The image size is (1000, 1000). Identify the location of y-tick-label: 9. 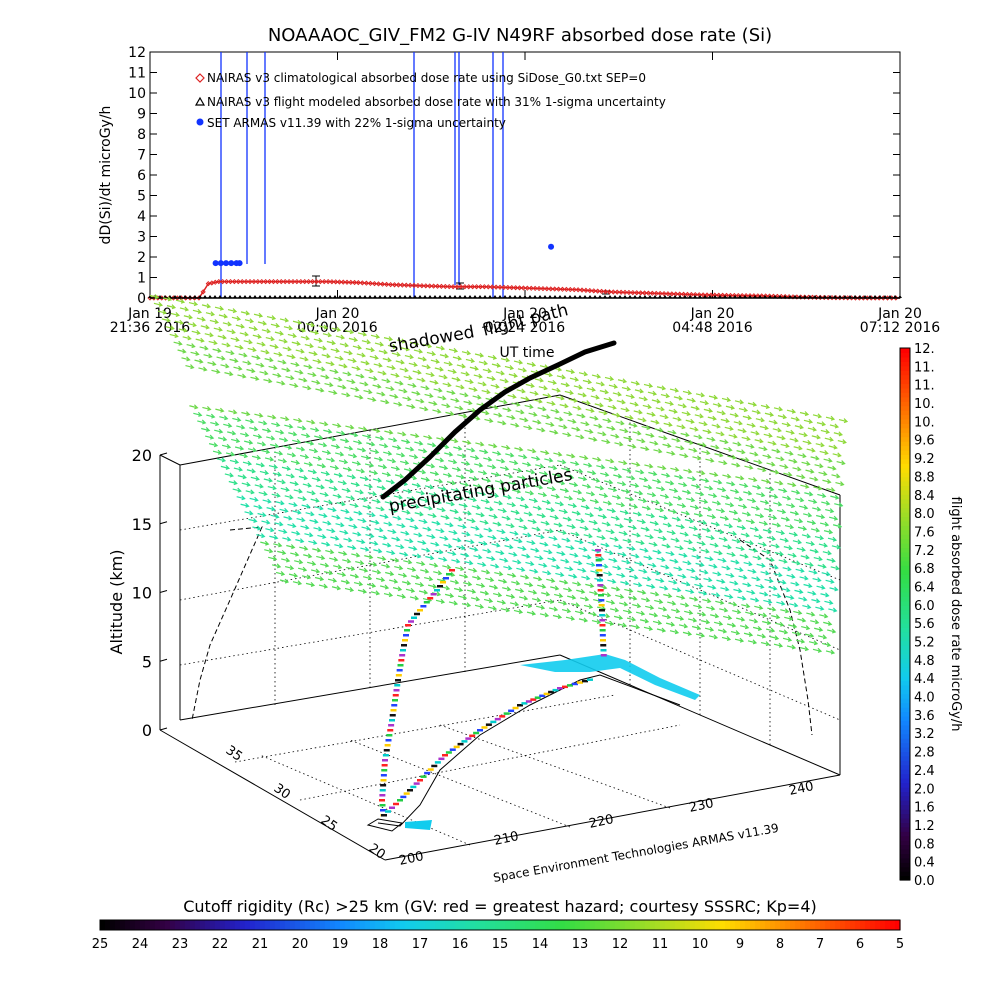
(141, 115).